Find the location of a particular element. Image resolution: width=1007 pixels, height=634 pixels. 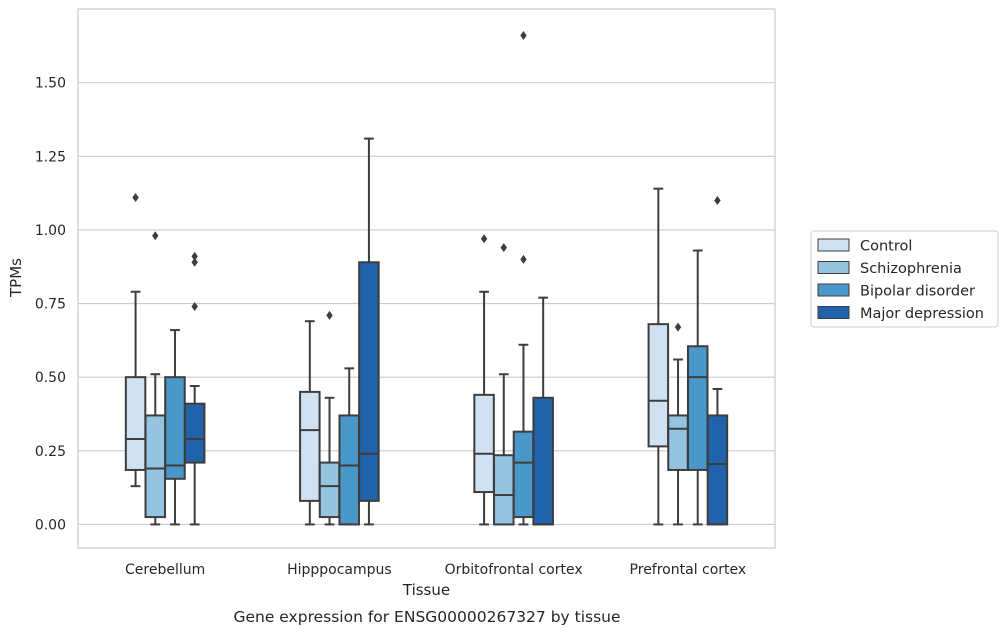

y-tick-label: 0.50 is located at coordinates (50, 378).